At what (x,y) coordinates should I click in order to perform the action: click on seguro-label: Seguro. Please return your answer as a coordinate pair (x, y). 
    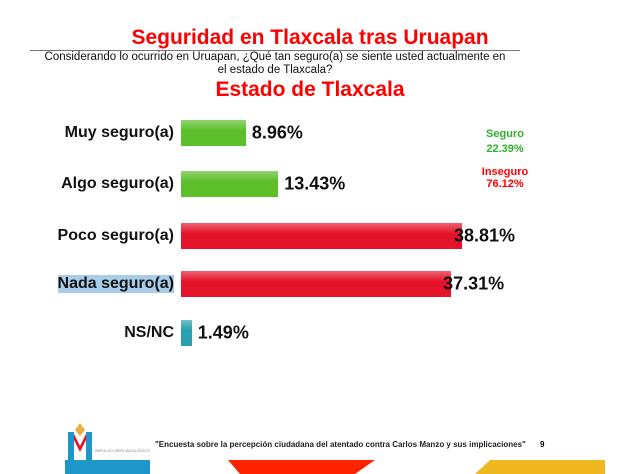
    Looking at the image, I should click on (505, 134).